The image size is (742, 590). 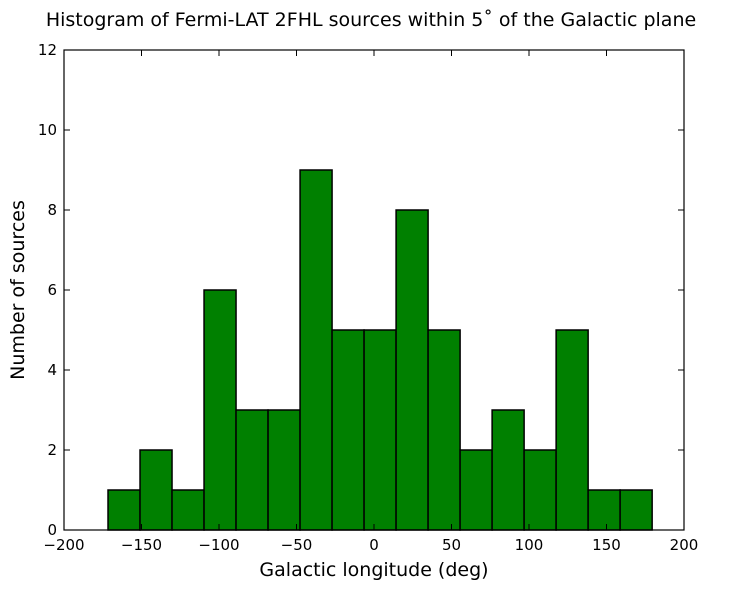 What do you see at coordinates (684, 545) in the screenshot?
I see `x-tick-label: 200` at bounding box center [684, 545].